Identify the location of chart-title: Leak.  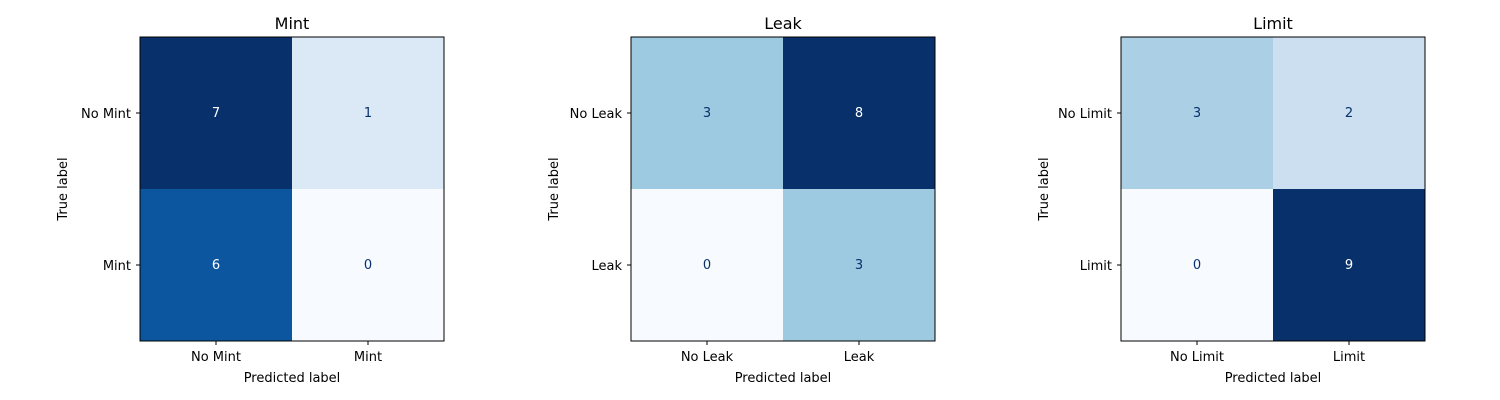
(783, 23).